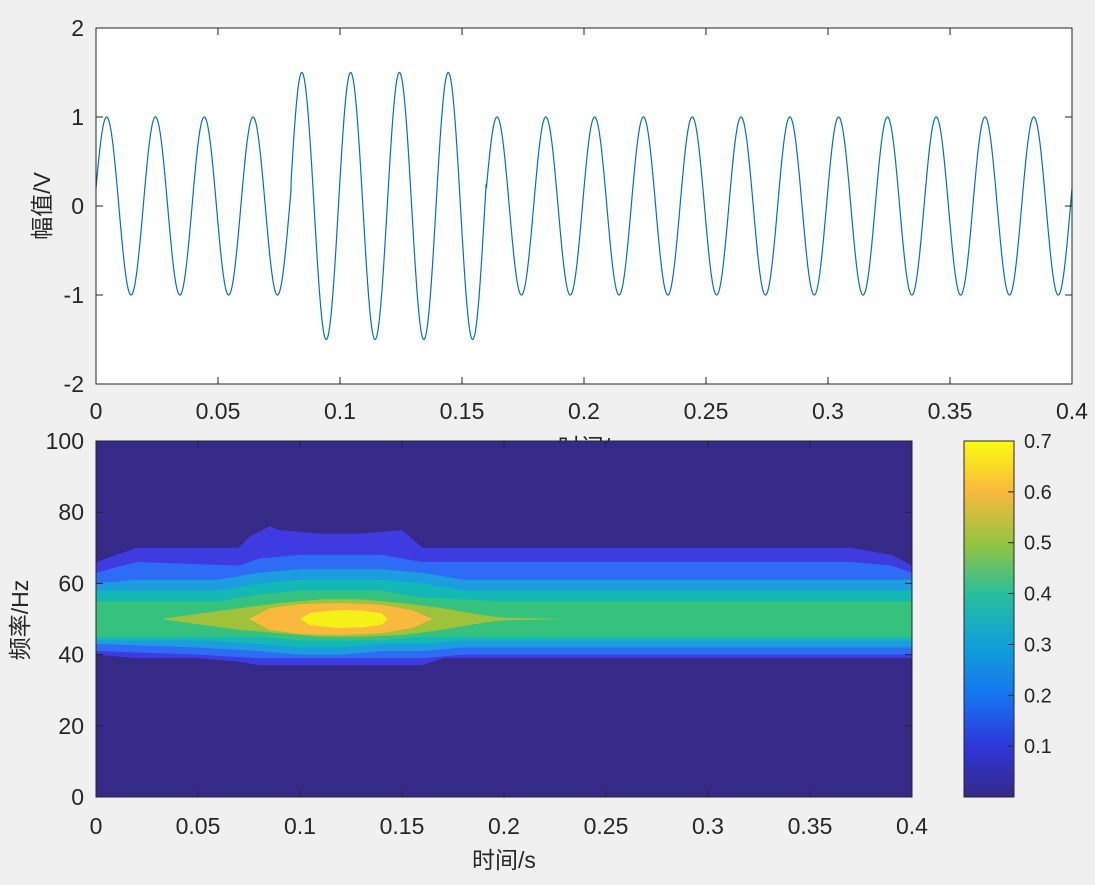 The image size is (1095, 885). Describe the element at coordinates (402, 826) in the screenshot. I see `spectrogram-x-tick-label: 0.15` at that location.